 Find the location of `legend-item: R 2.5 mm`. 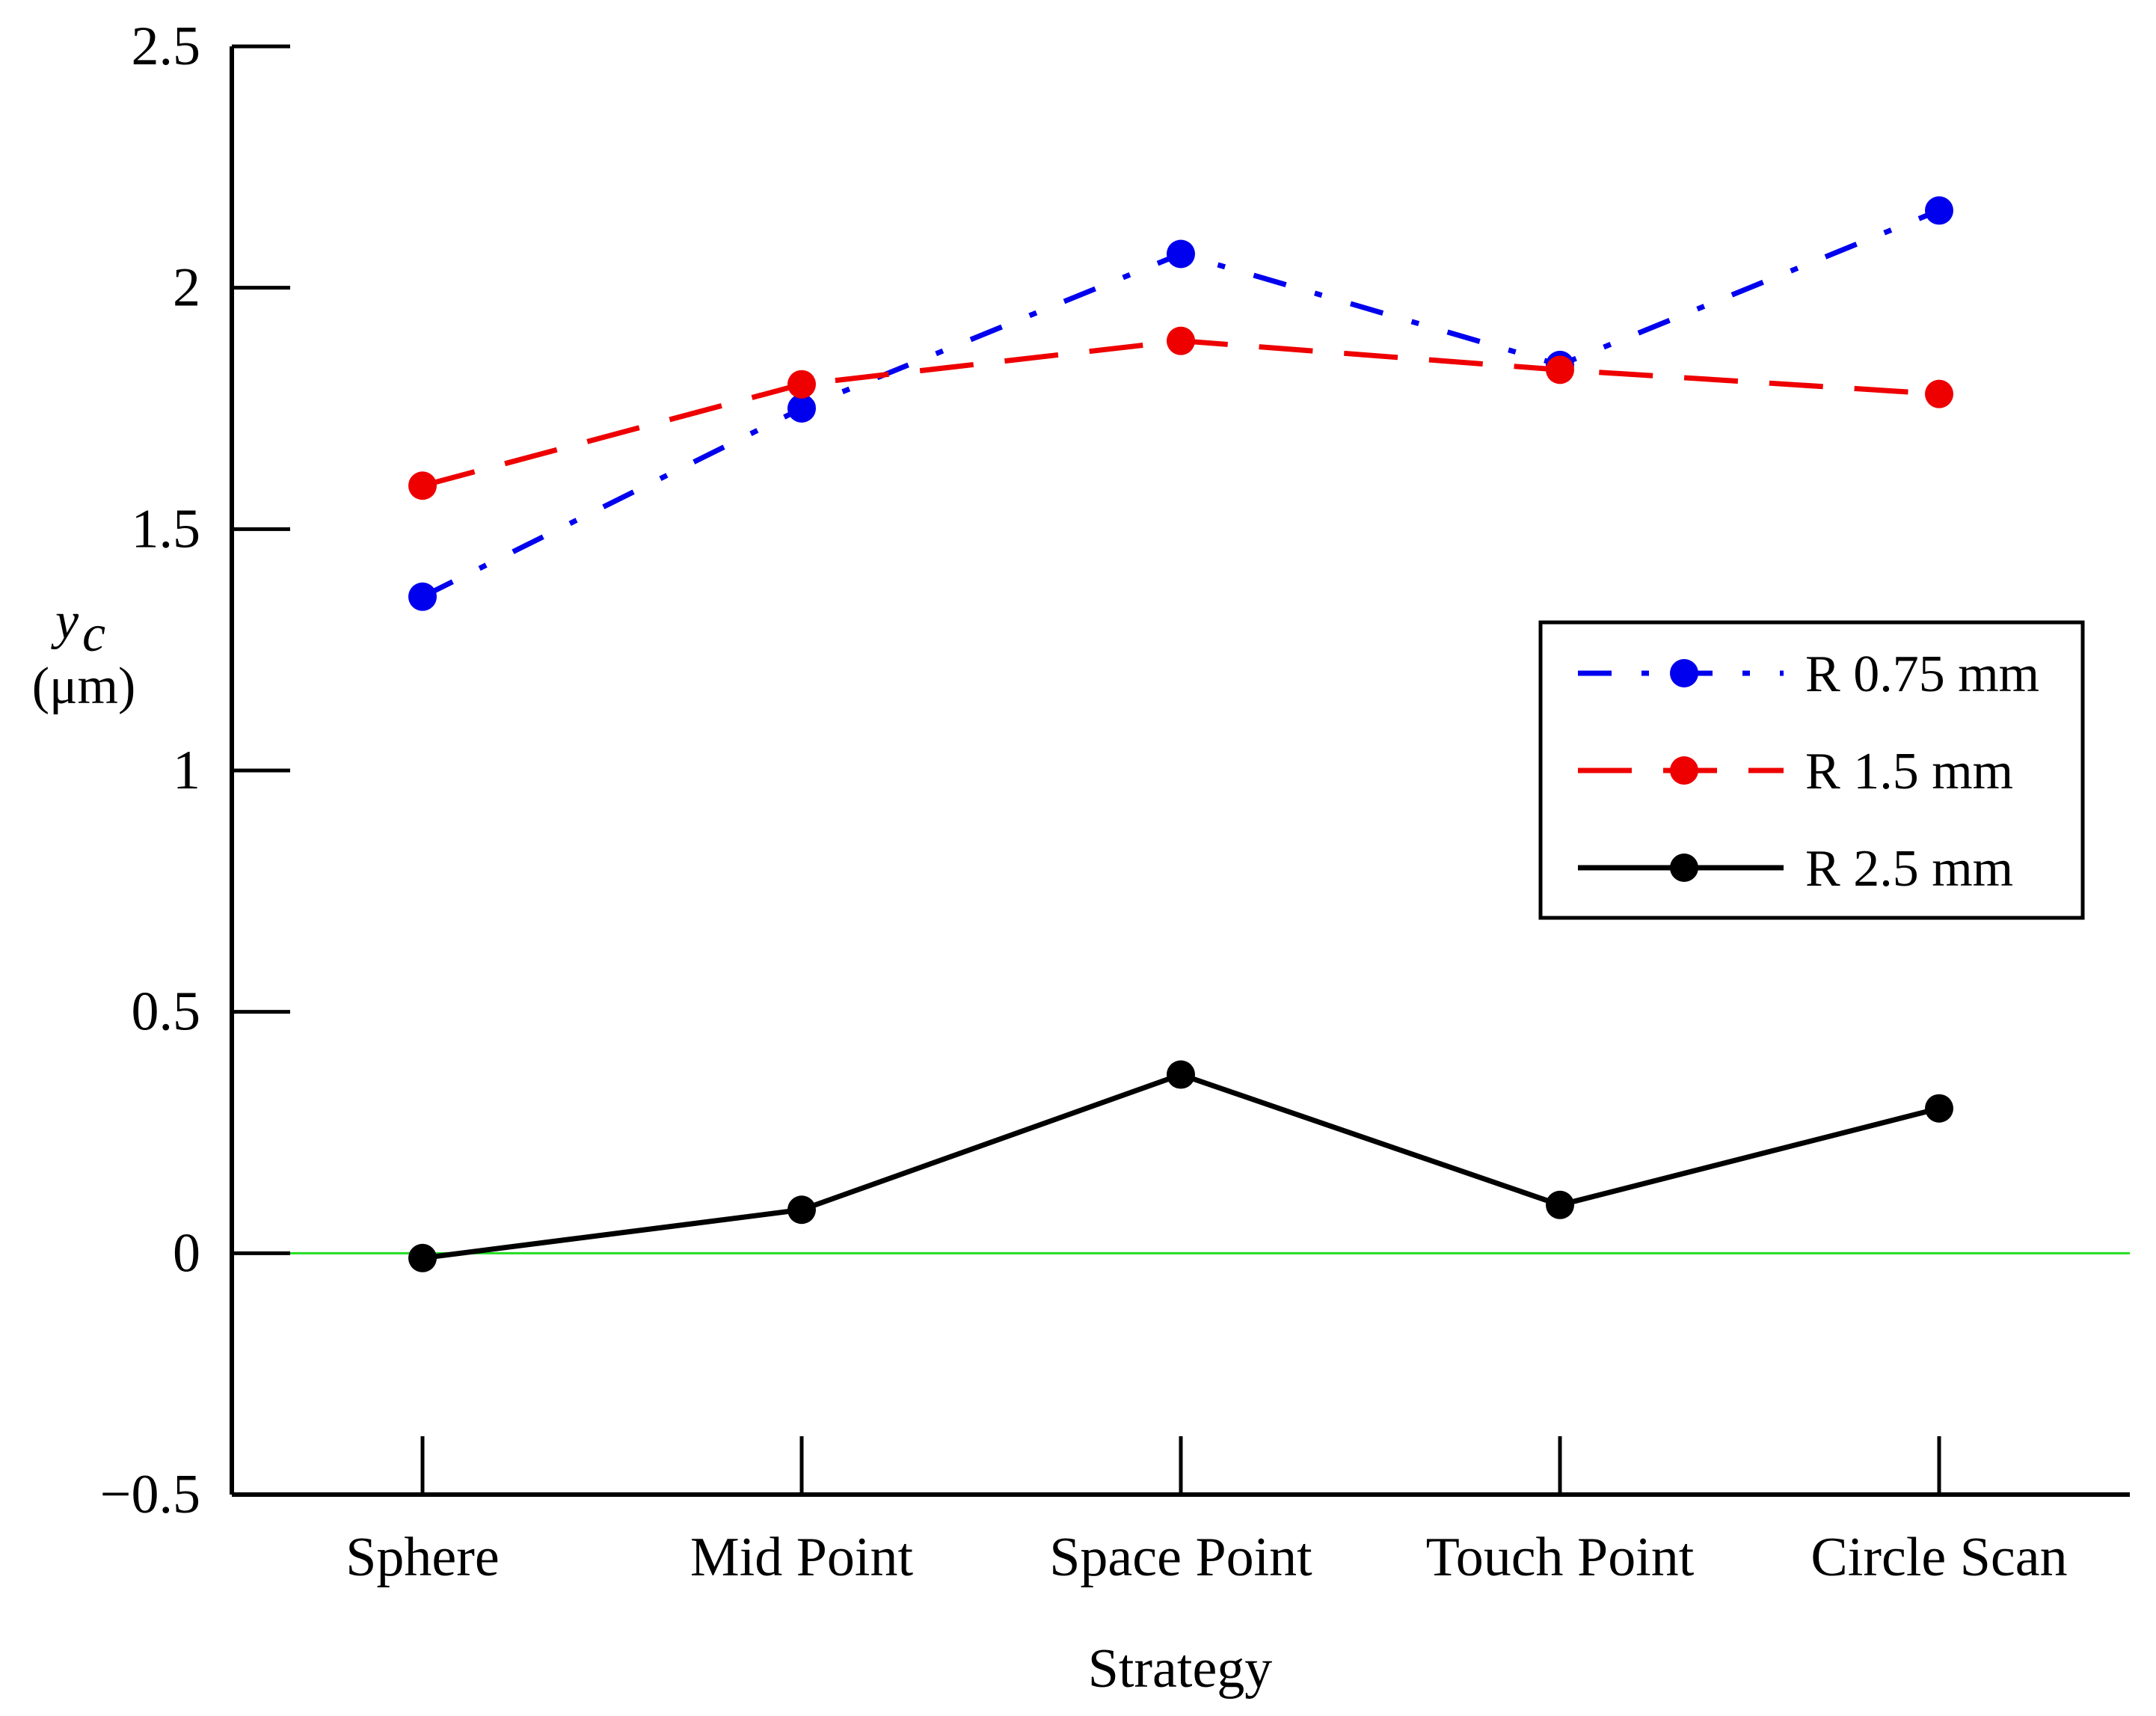

legend-item: R 2.5 mm is located at coordinates (1795, 869).